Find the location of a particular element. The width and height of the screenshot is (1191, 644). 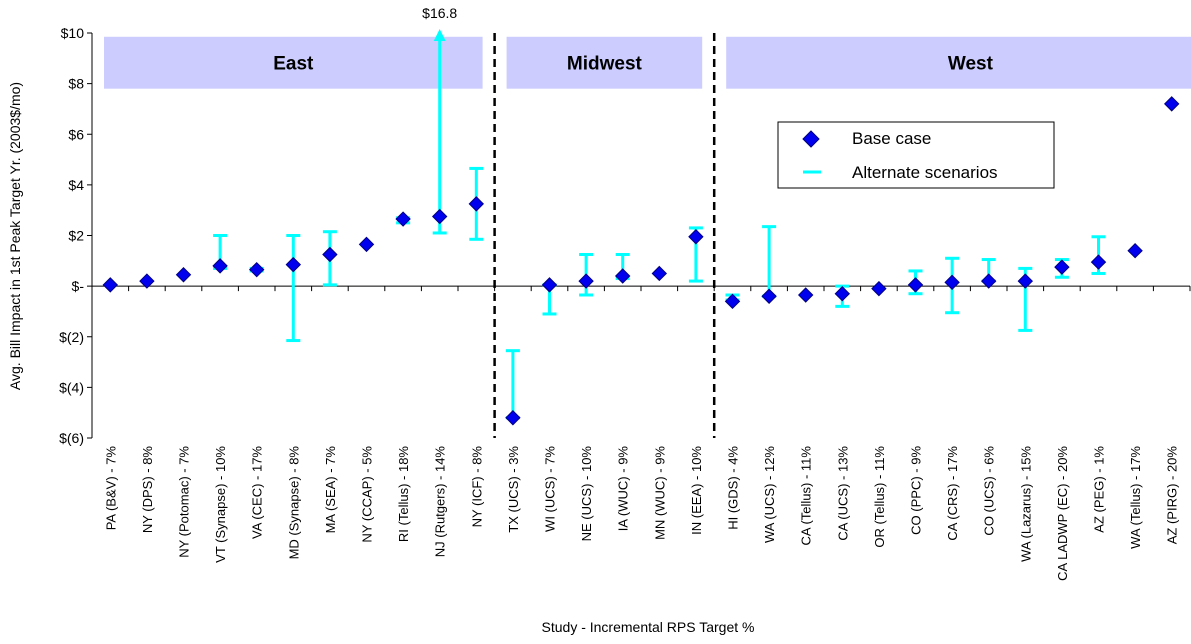

x-tick-label: NY (Potomac) - 7% is located at coordinates (184, 502).